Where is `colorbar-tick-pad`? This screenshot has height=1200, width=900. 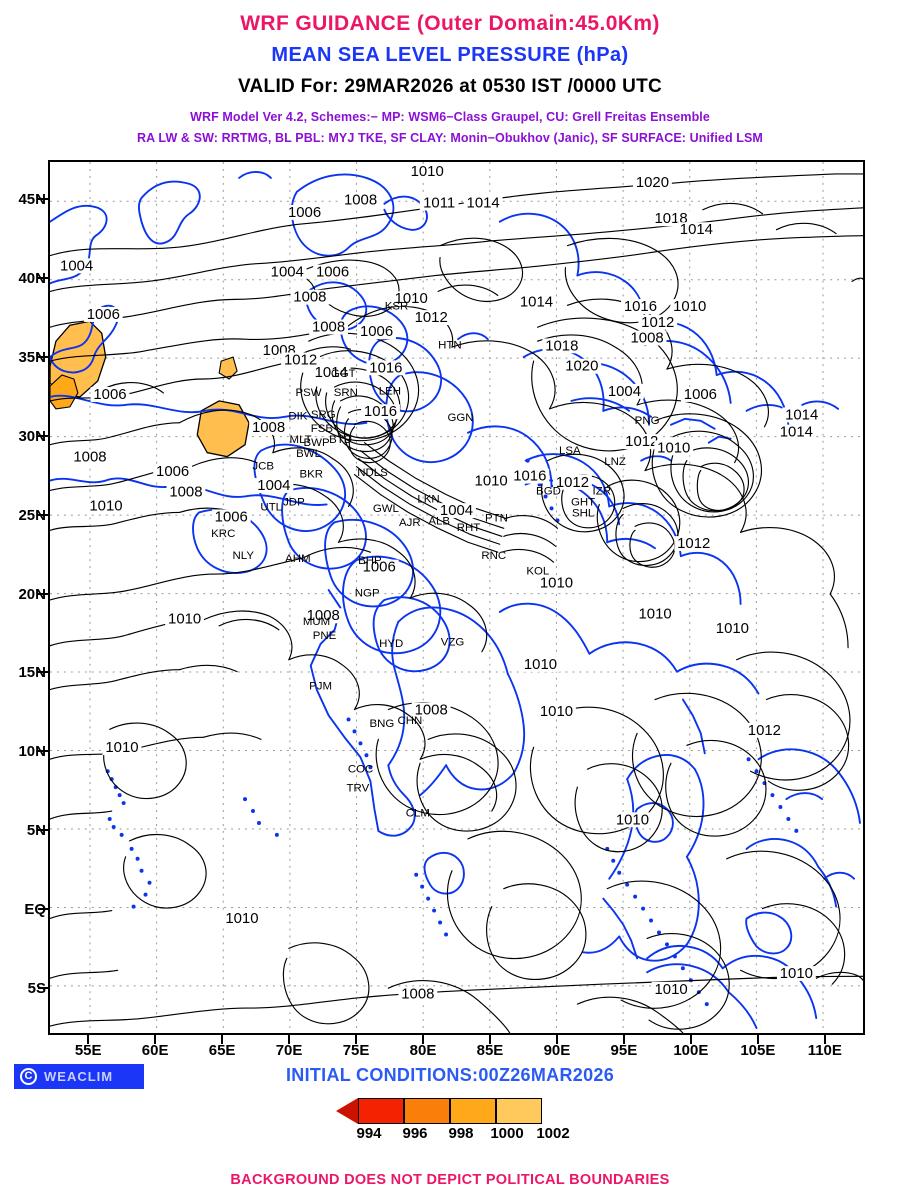 colorbar-tick-pad is located at coordinates (335, 1133).